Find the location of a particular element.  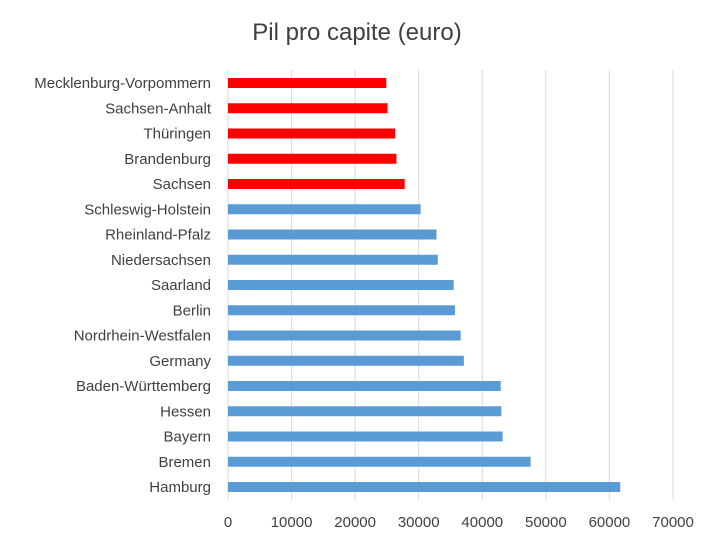

category-label: Germany is located at coordinates (180, 361).